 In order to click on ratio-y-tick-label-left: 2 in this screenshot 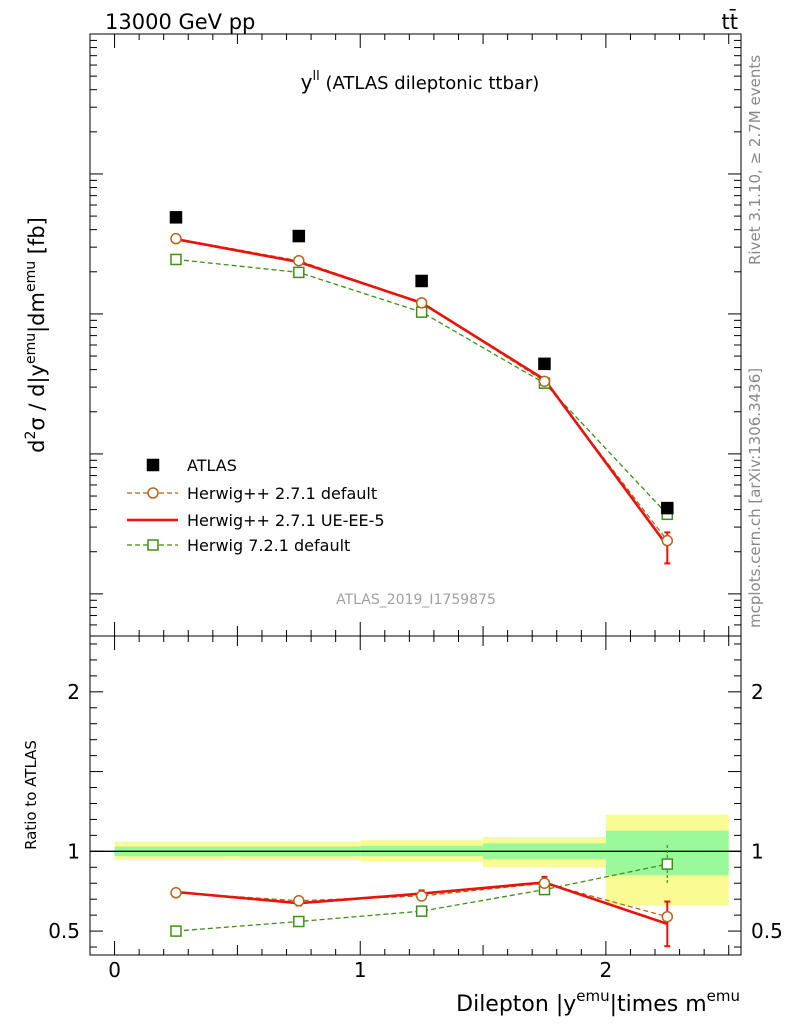, I will do `click(73, 692)`.